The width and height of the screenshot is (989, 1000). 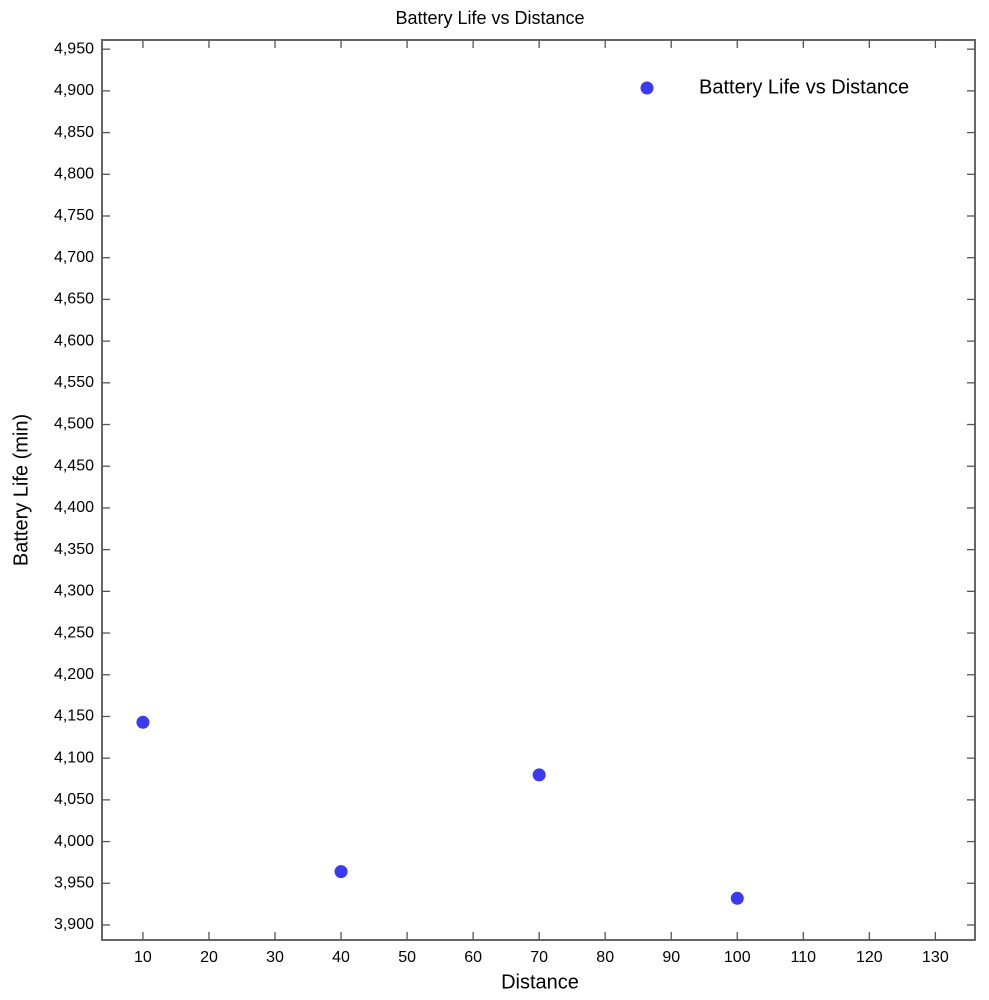 I want to click on y-tick-label: 3,900, so click(x=74, y=924).